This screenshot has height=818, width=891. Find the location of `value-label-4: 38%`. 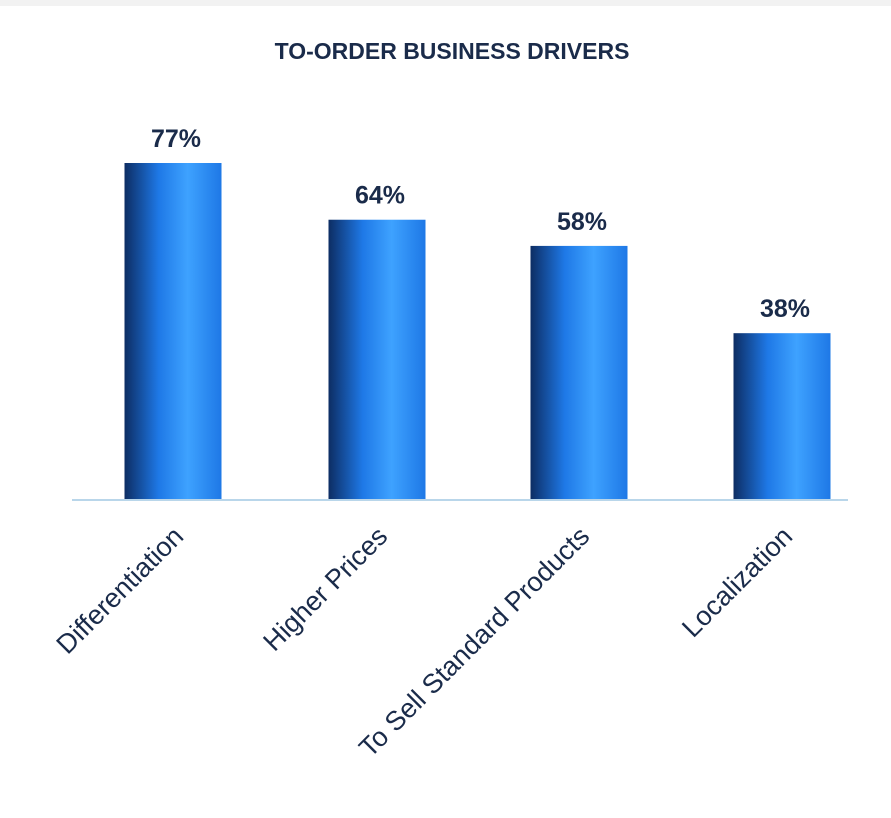

value-label-4: 38% is located at coordinates (785, 309).